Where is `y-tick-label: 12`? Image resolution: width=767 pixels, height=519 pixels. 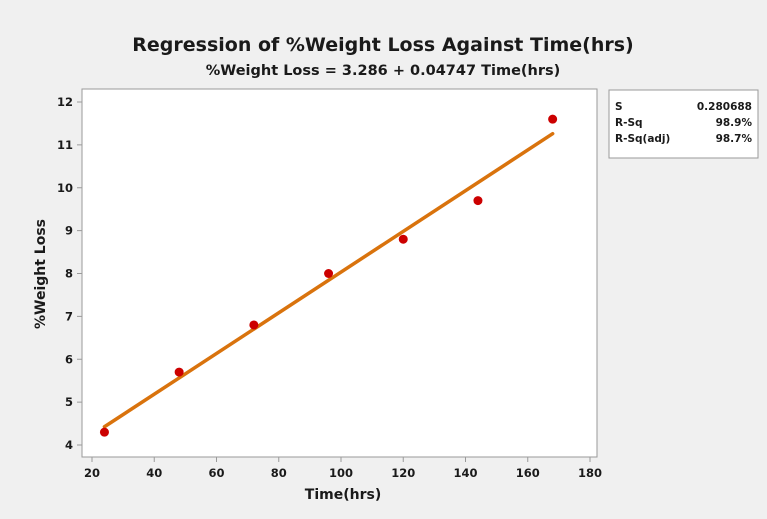 y-tick-label: 12 is located at coordinates (65, 102).